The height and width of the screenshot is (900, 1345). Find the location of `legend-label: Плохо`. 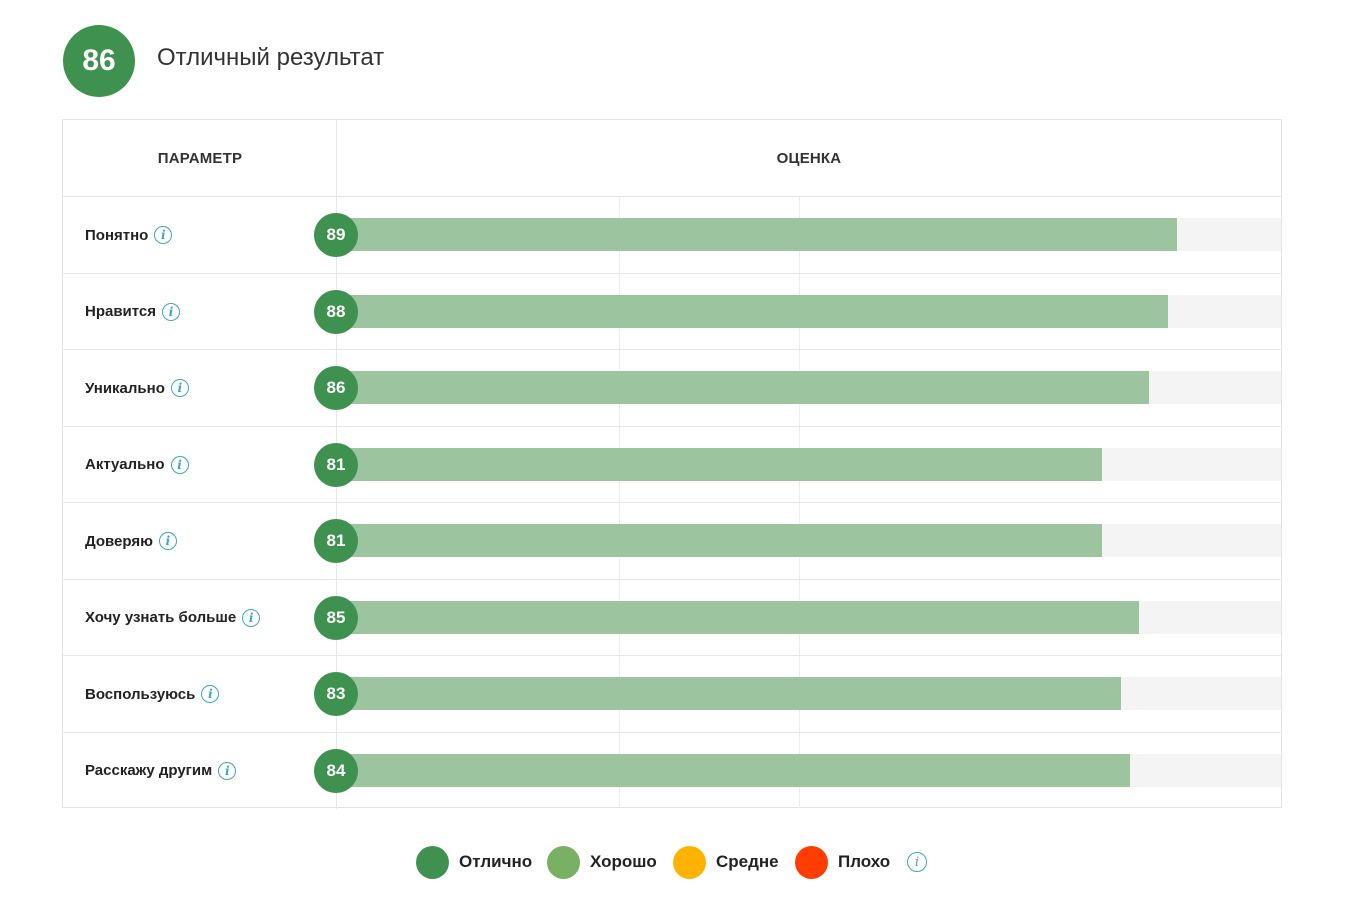

legend-label: Плохо is located at coordinates (864, 861).